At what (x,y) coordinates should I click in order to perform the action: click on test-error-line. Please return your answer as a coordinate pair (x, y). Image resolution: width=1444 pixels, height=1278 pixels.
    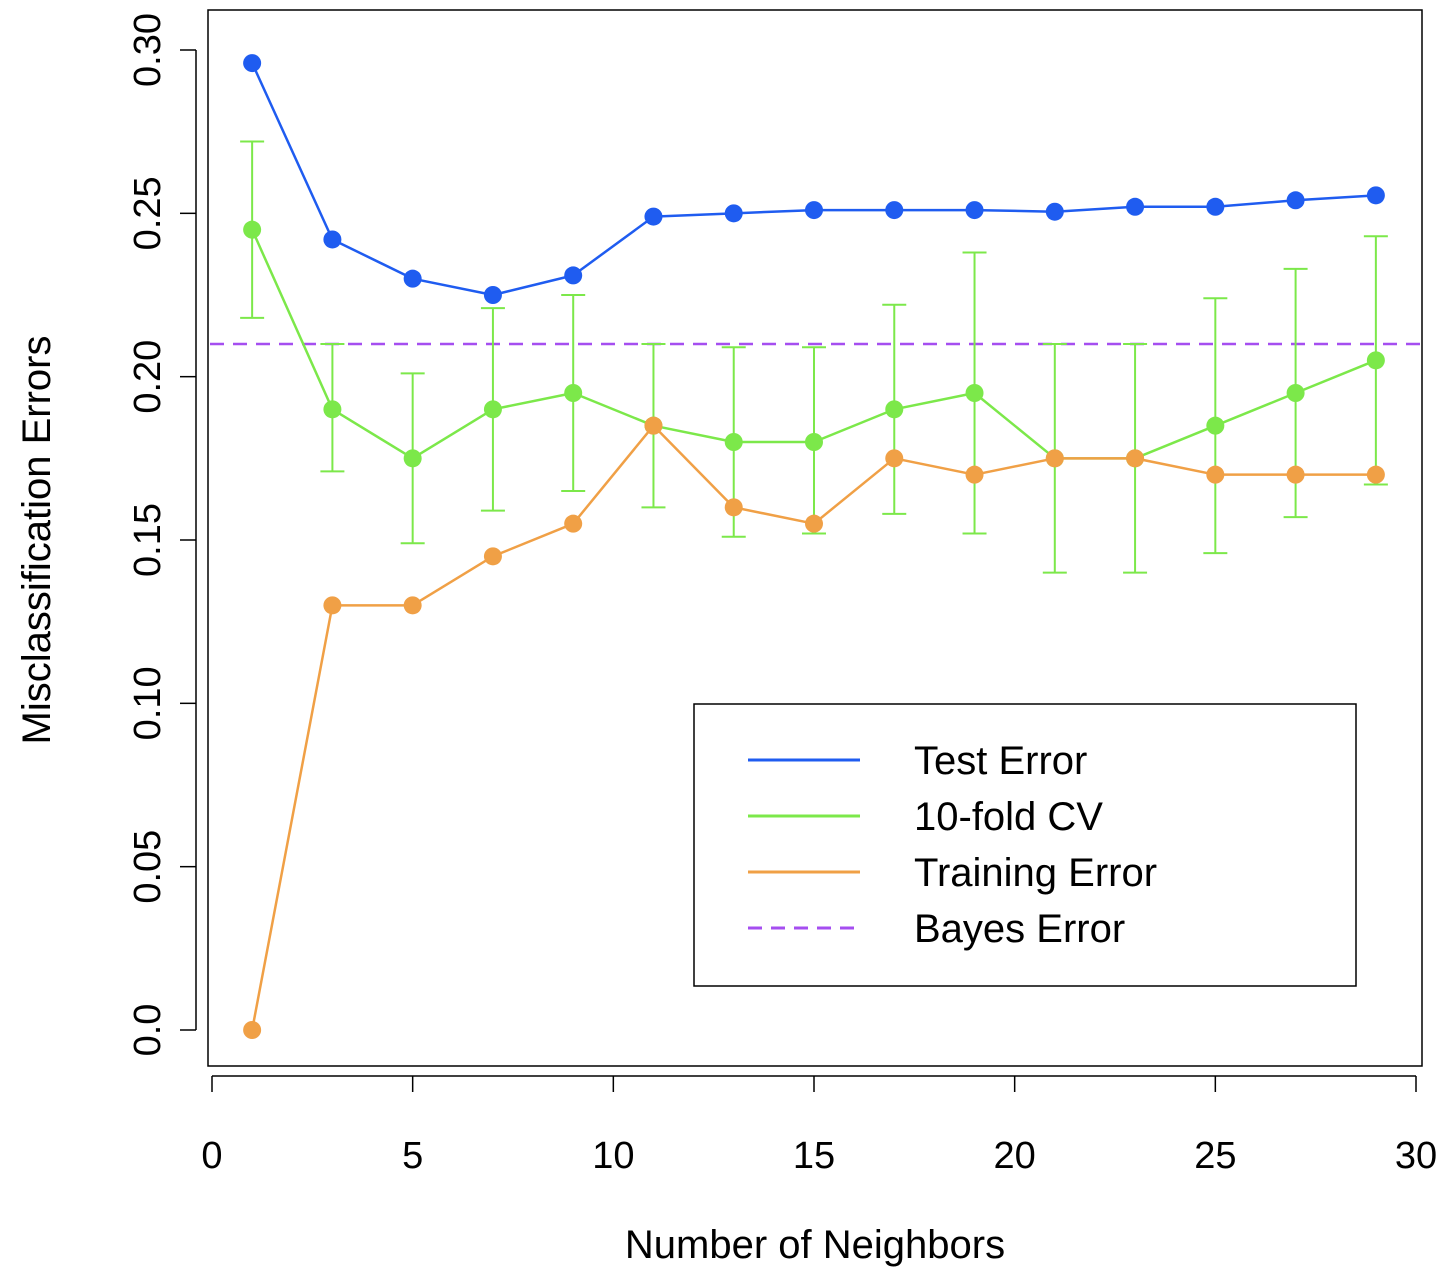
    Looking at the image, I should click on (813, 179).